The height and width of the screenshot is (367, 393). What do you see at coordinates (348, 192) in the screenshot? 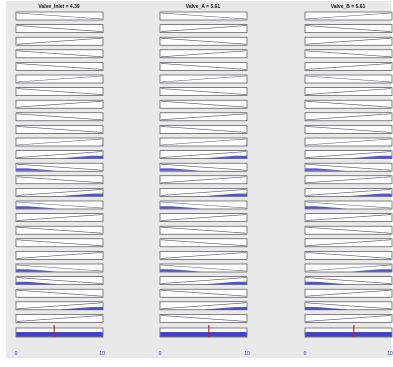
I see `rule-15-valve-b-mf-line` at bounding box center [348, 192].